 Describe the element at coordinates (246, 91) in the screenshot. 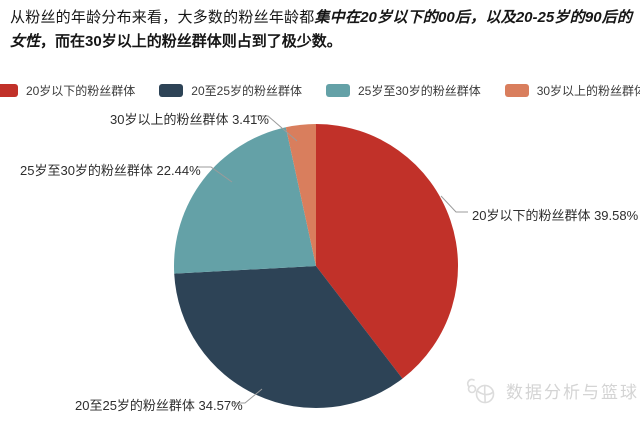

I see `legend-label-20-25: 20至25岁的粉丝群体` at that location.